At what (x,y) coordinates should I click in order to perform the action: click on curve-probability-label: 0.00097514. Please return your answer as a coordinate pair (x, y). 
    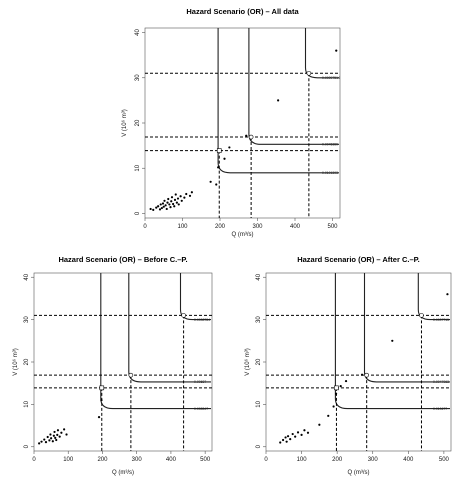
    Looking at the image, I should click on (331, 78).